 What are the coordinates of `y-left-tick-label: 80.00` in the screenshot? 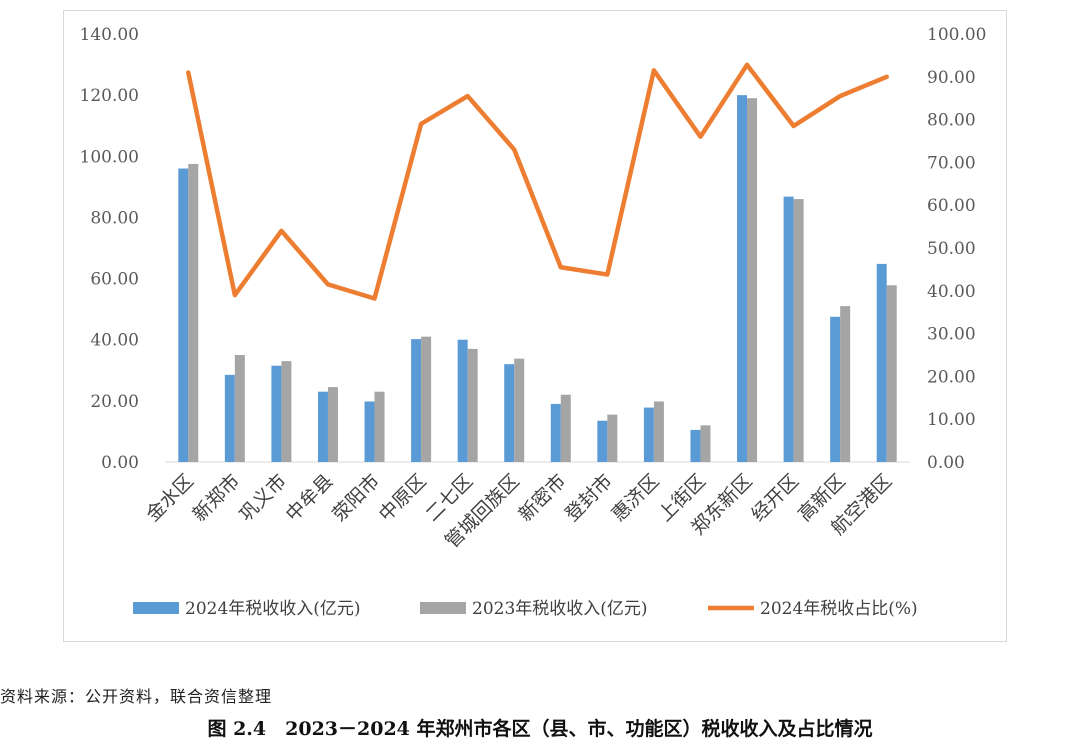 It's located at (114, 218).